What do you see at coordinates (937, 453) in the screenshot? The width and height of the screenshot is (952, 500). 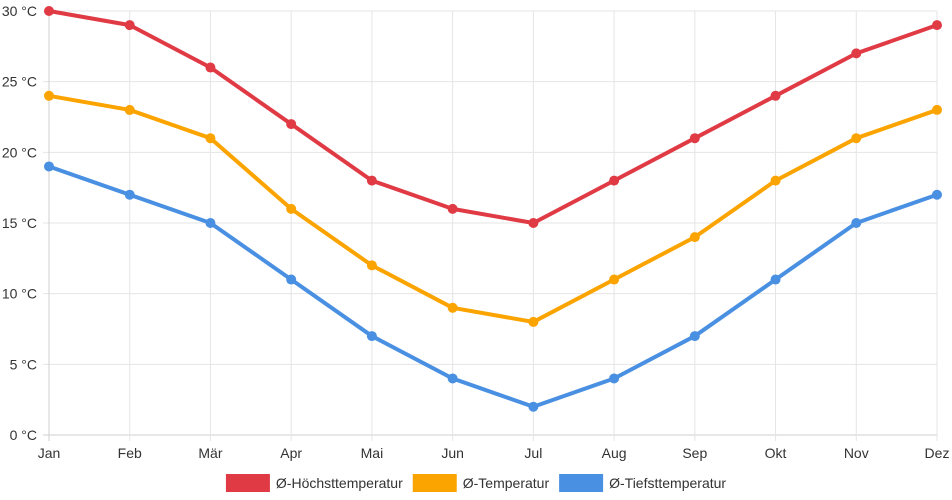 I see `x-tick-label: Dez` at bounding box center [937, 453].